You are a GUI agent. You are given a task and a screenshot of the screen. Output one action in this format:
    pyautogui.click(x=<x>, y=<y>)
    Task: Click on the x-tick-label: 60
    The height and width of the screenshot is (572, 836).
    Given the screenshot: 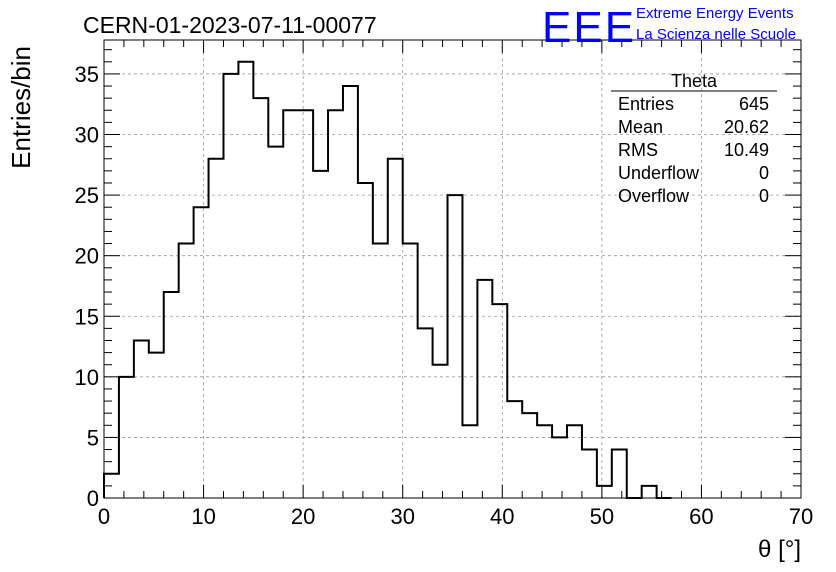 What is the action you would take?
    pyautogui.click(x=701, y=516)
    